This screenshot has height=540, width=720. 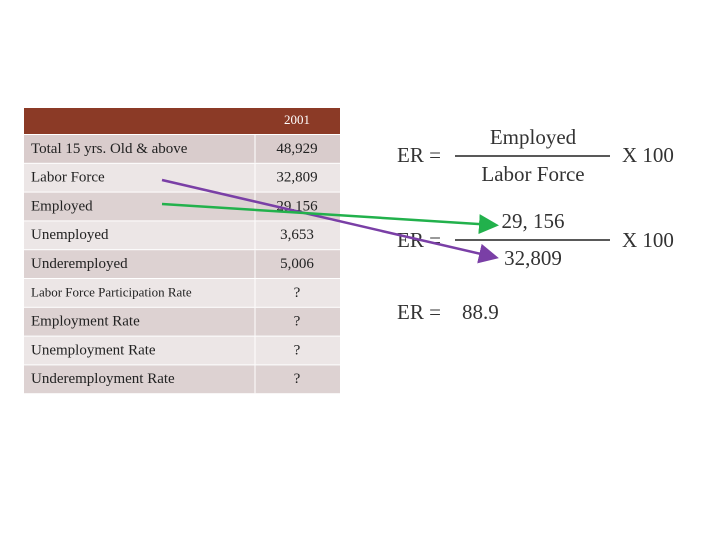 I want to click on numerator: Employed, so click(x=533, y=137).